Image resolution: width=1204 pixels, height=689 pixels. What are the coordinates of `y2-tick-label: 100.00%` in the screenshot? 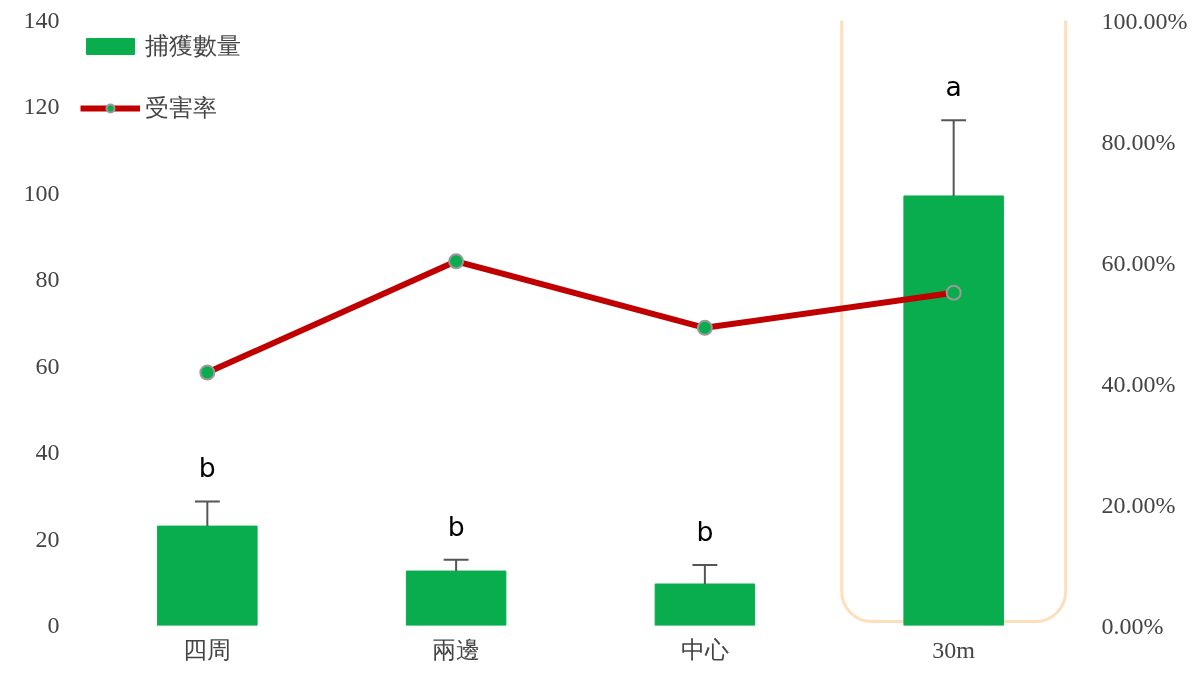 It's located at (1144, 20).